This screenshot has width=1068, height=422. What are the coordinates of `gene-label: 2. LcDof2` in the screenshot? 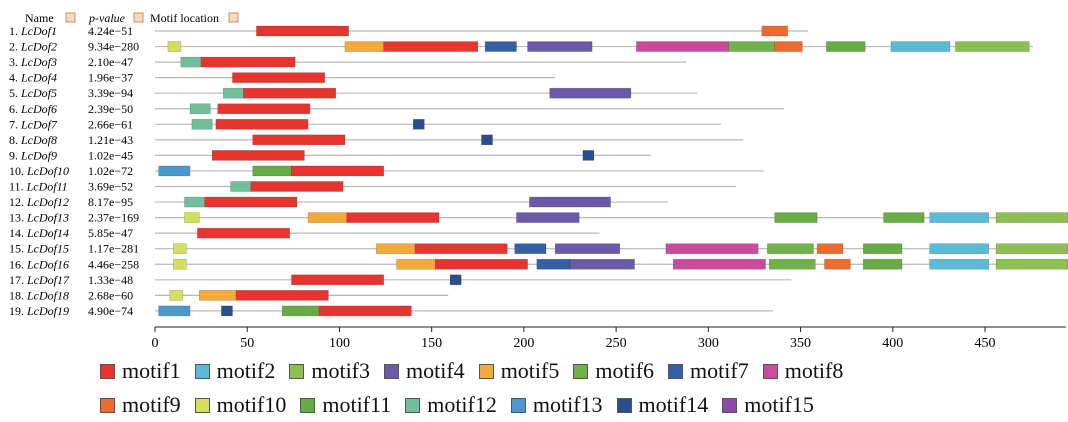 It's located at (33, 47).